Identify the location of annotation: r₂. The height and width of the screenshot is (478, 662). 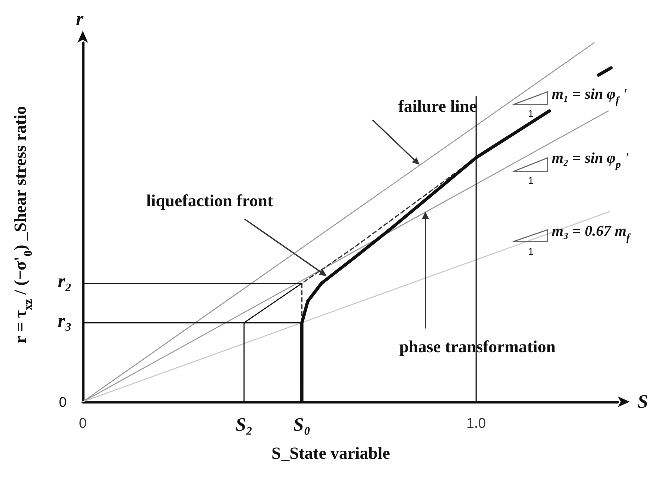
(65, 282).